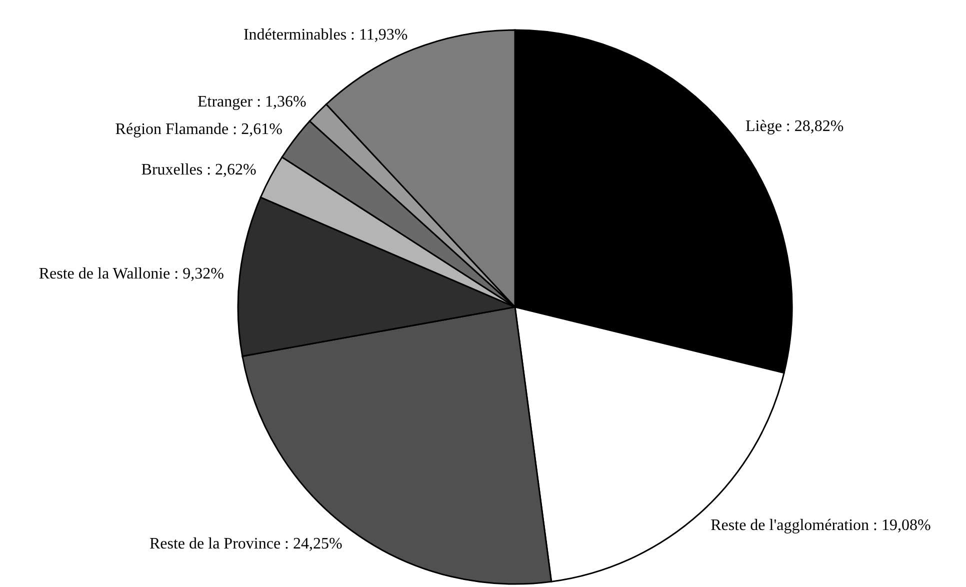 The image size is (966, 587). Describe the element at coordinates (198, 169) in the screenshot. I see `slice-label: Bruxelles : 2,62%` at that location.